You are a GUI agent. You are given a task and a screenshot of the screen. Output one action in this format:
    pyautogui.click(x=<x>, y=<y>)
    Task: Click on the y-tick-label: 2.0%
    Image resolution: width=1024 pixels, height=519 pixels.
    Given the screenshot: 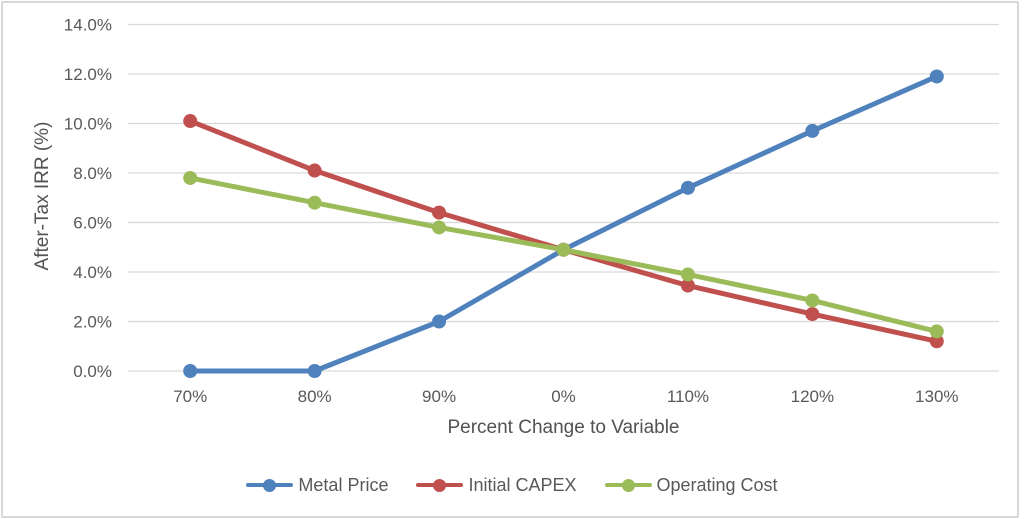 What is the action you would take?
    pyautogui.click(x=92, y=322)
    